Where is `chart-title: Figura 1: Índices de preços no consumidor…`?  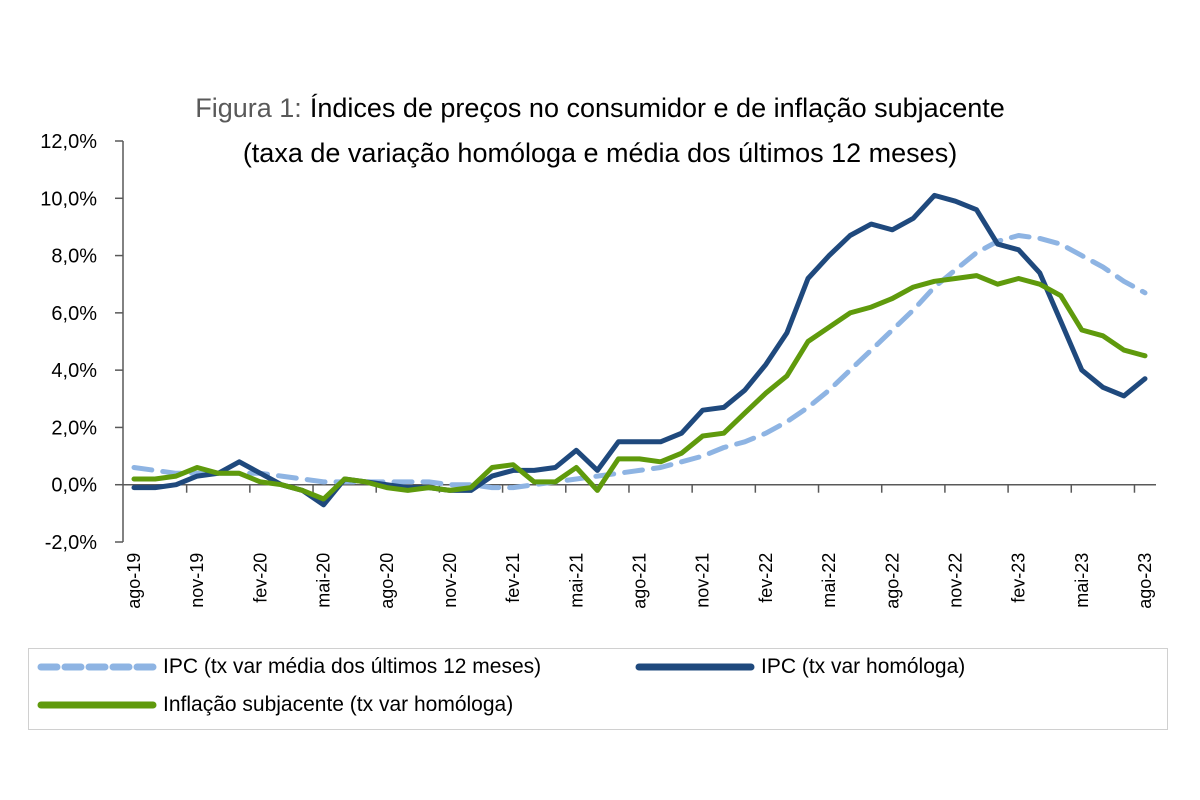 chart-title: Figura 1: Índices de preços no consumidor… is located at coordinates (600, 108).